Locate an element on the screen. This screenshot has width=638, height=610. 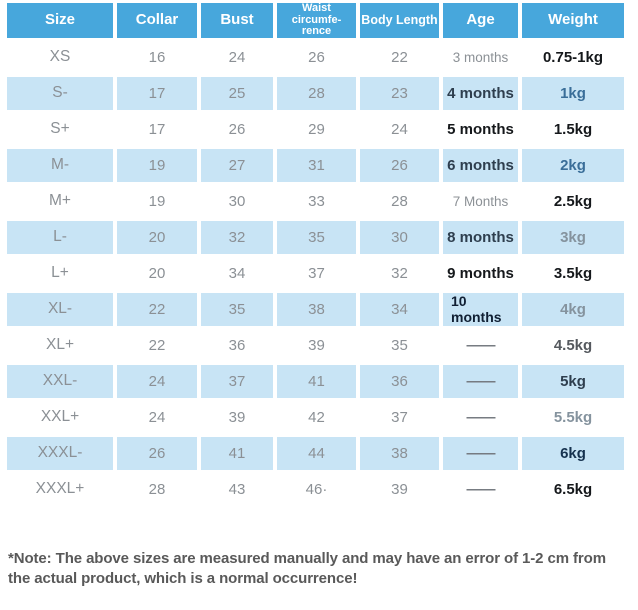
cell-waist: 42 is located at coordinates (316, 417).